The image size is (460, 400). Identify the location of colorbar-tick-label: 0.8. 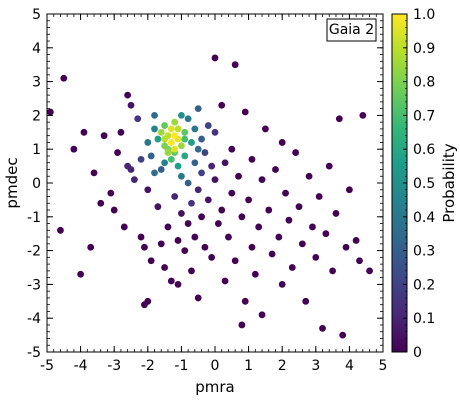
(424, 83).